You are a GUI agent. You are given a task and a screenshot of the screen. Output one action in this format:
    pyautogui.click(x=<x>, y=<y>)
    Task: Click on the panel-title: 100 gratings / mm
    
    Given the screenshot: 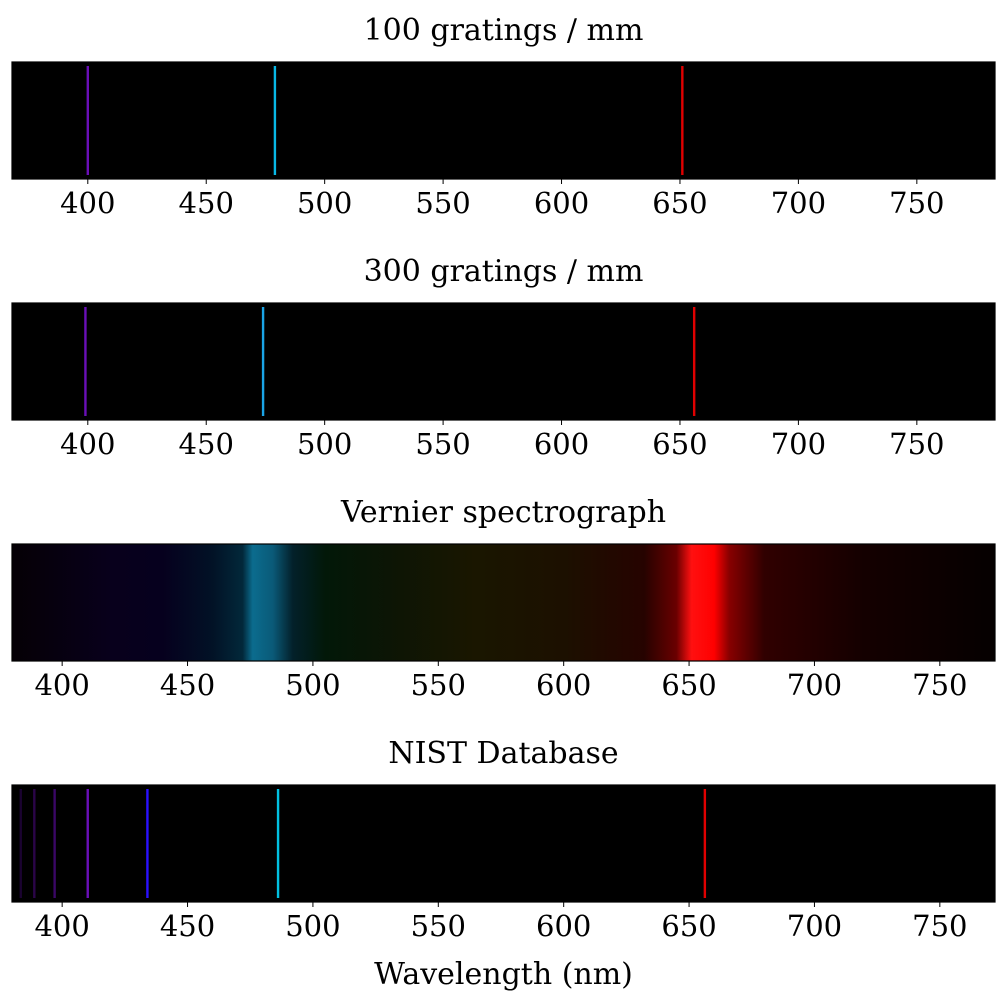 What is the action you would take?
    pyautogui.click(x=504, y=30)
    